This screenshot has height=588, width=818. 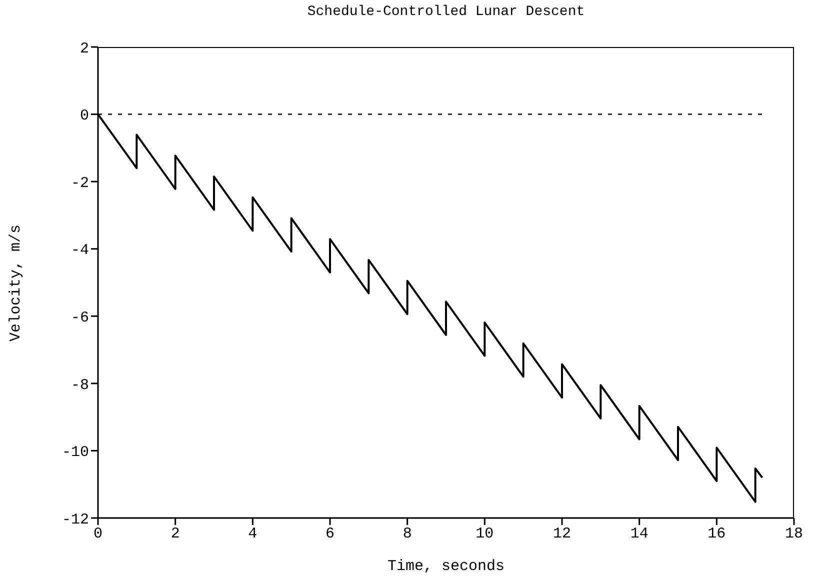 I want to click on y-tick-label: 2, so click(x=84, y=49).